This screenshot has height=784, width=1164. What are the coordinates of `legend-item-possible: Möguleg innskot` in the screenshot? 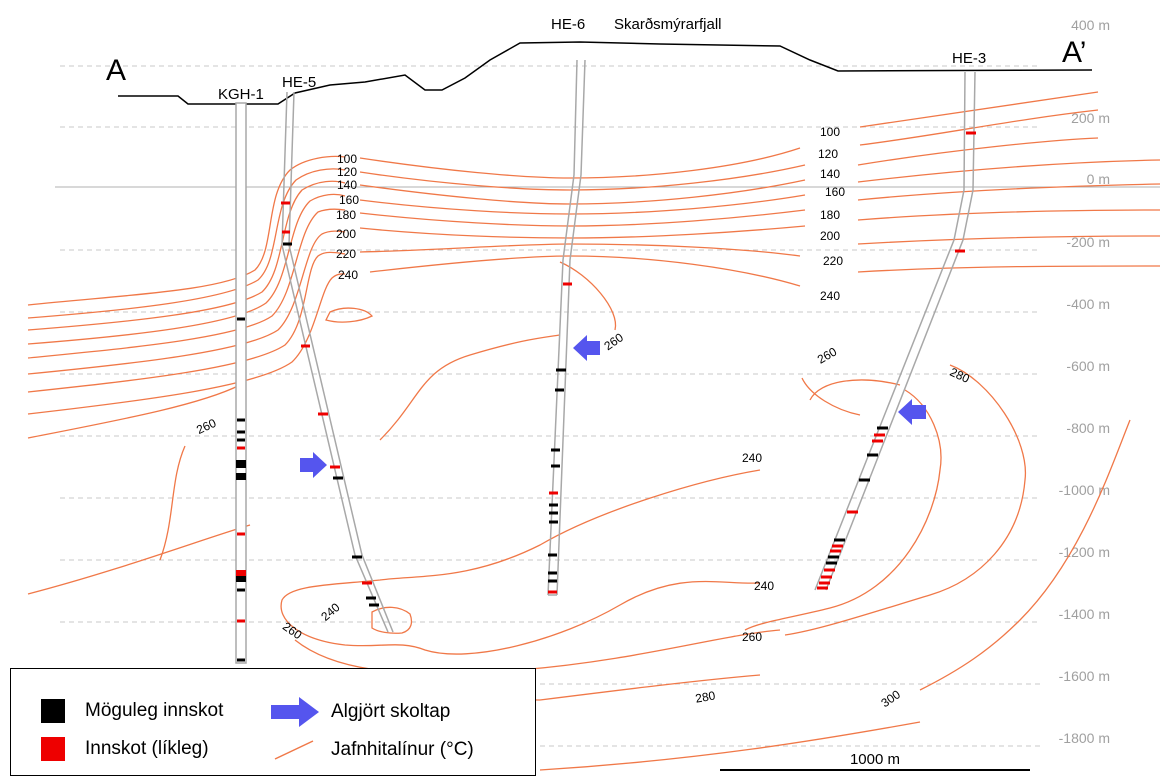 It's located at (132, 711).